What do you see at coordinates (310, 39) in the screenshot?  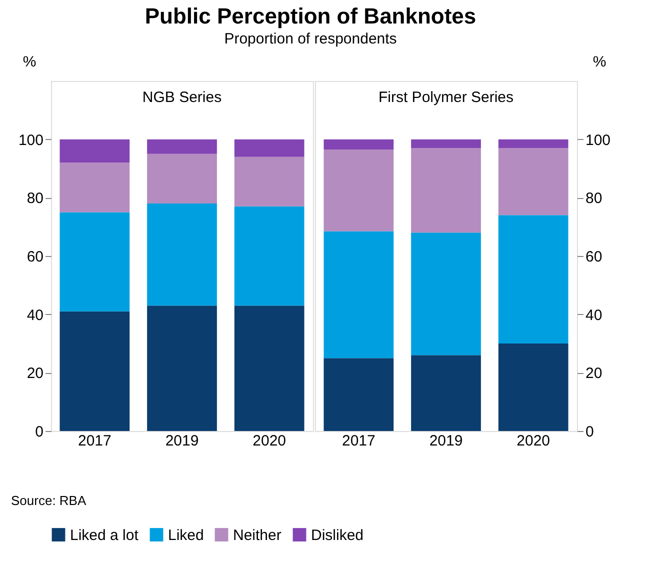 I see `text: Proportion of respondents` at bounding box center [310, 39].